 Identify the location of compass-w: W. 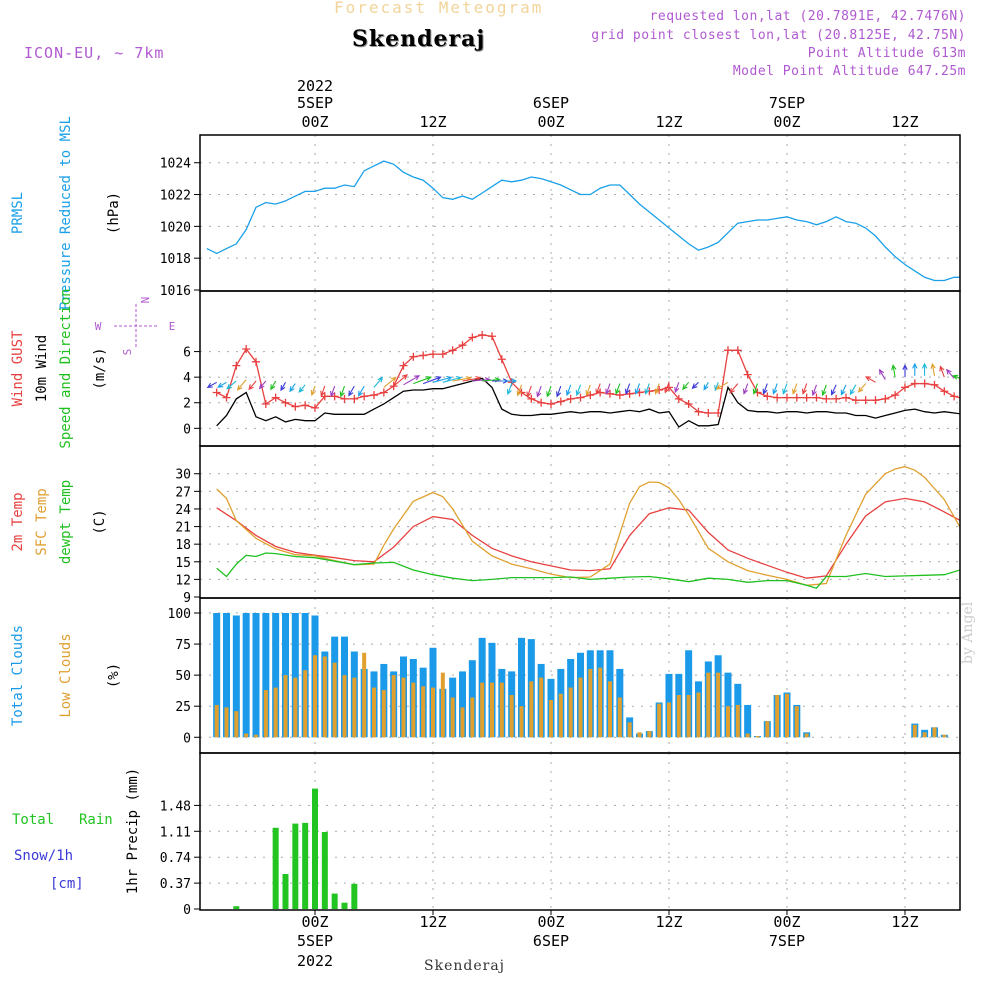
(98, 326).